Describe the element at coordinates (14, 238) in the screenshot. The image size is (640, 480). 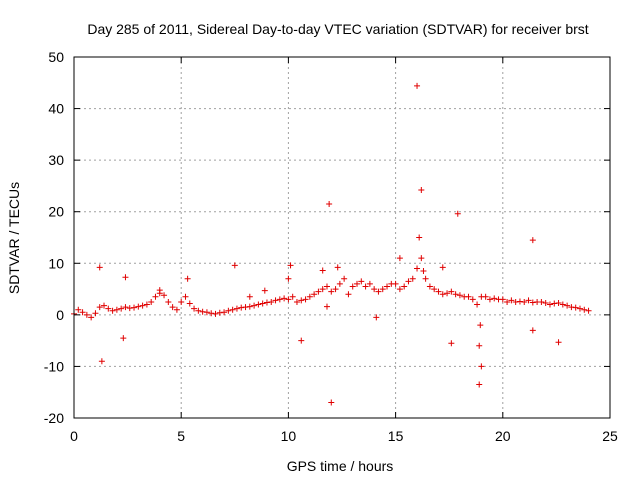
I see `y-axis-label: SDTVAR / TECUs` at that location.